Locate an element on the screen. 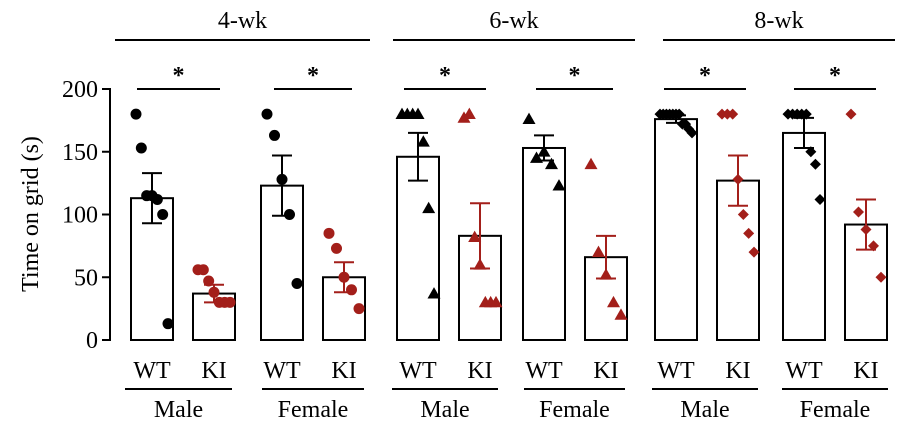  age-label: 4-wk is located at coordinates (242, 21).